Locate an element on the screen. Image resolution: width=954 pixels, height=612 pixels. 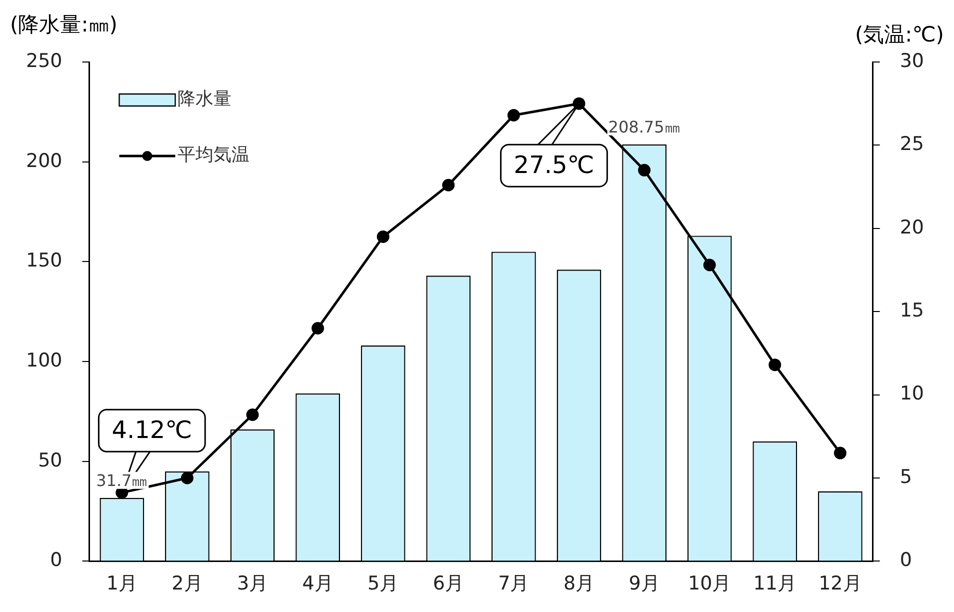
x-tick-label: 4月 is located at coordinates (318, 583).